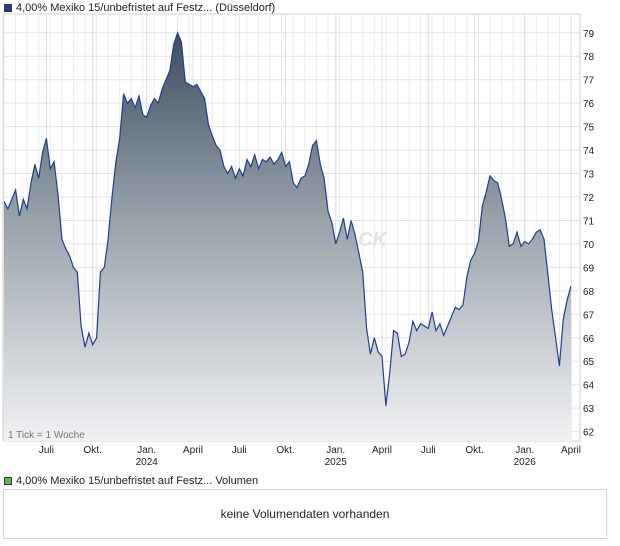 The height and width of the screenshot is (546, 620). Describe the element at coordinates (46, 435) in the screenshot. I see `tick-note: 1 Tick = 1 Woche` at that location.